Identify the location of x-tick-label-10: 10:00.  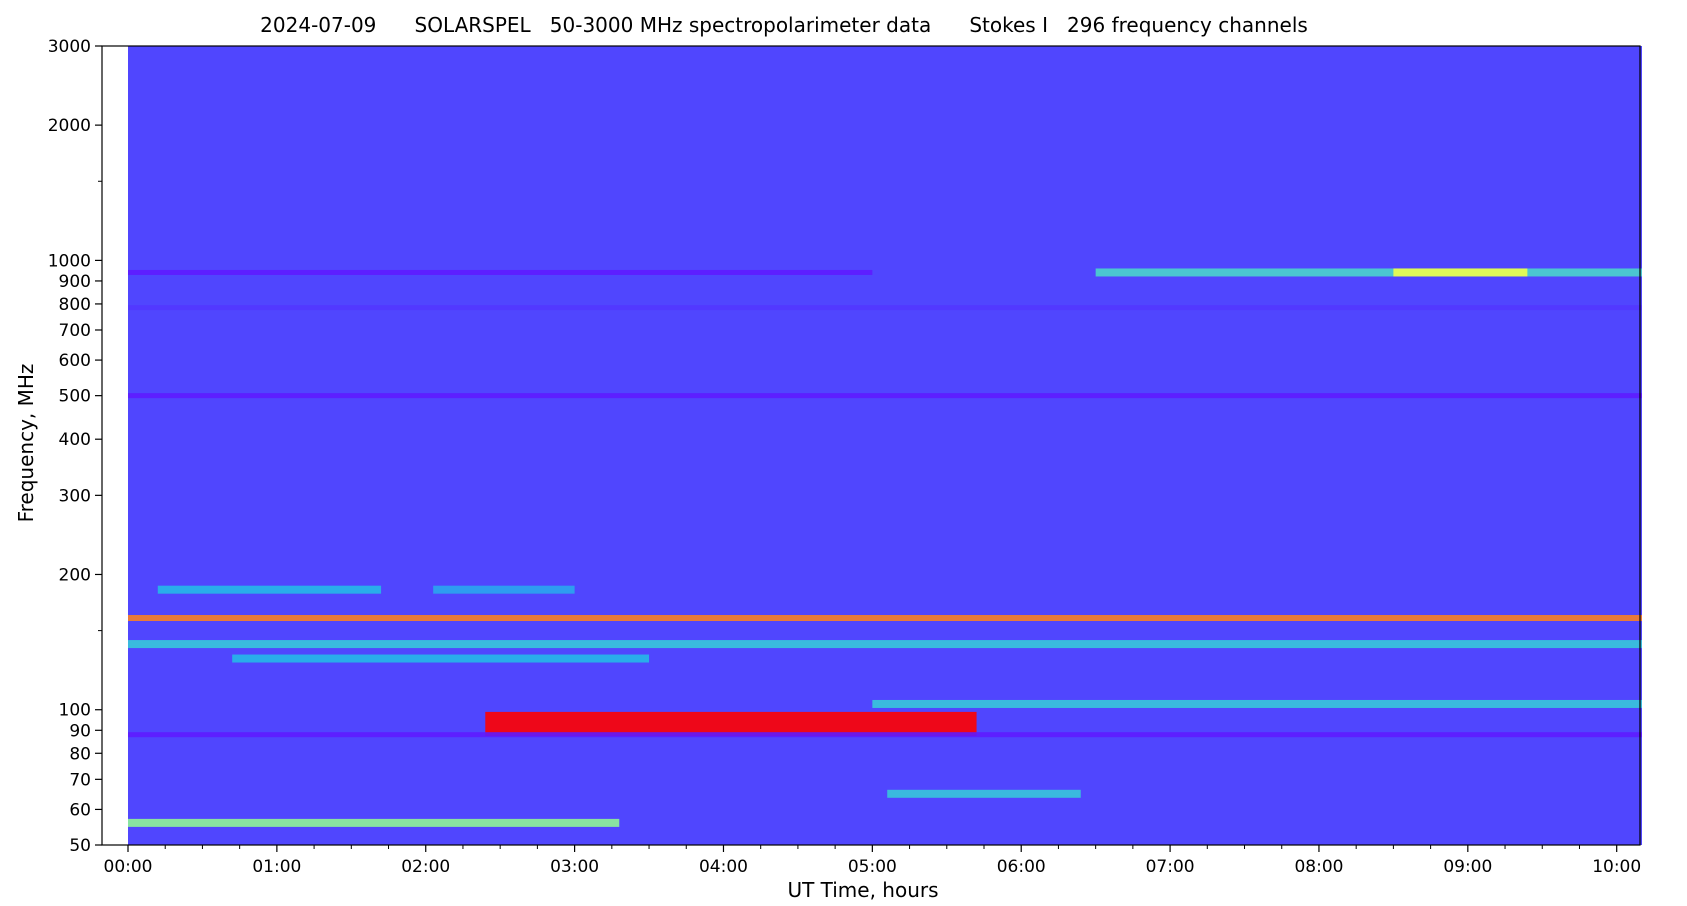
(1616, 867).